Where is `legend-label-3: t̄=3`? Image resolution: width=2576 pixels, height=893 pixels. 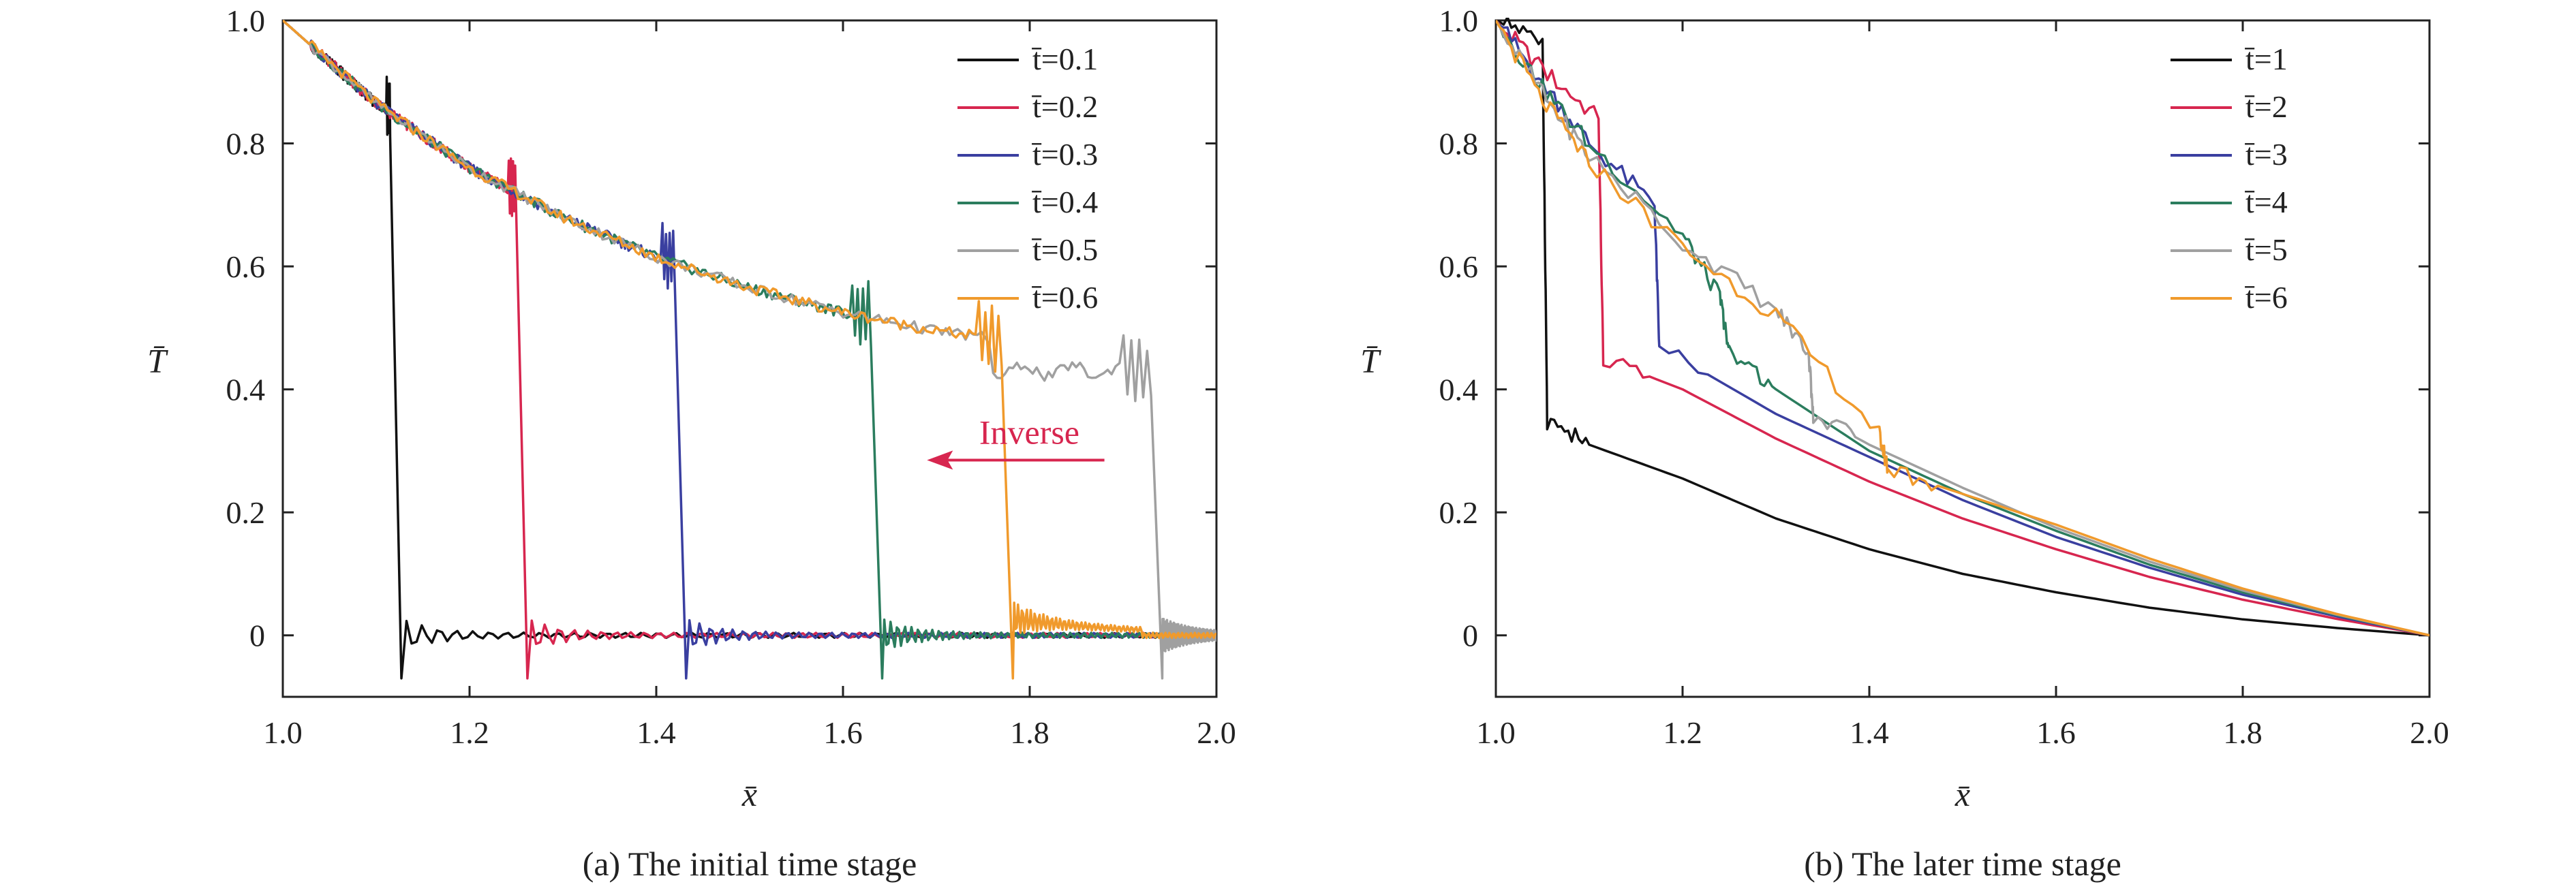 legend-label-3: t̄=3 is located at coordinates (2266, 154).